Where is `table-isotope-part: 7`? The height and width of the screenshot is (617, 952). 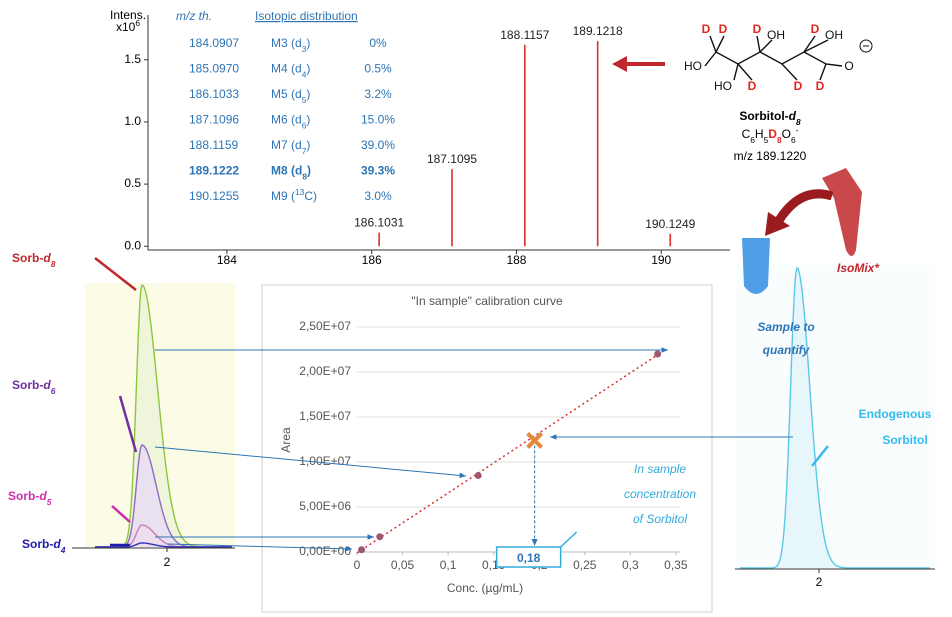 table-isotope-part: 7 is located at coordinates (304, 151).